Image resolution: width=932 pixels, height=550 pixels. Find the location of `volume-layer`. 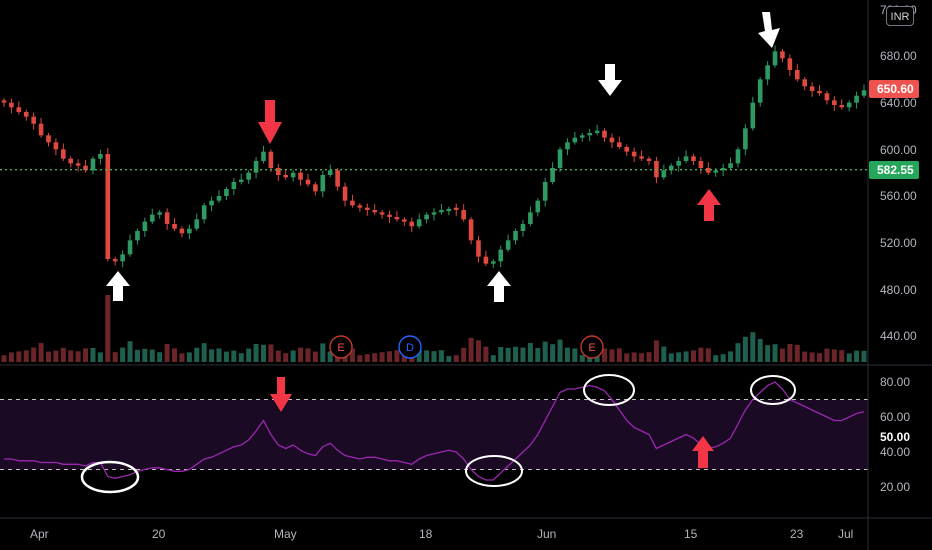

volume-layer is located at coordinates (434, 328).